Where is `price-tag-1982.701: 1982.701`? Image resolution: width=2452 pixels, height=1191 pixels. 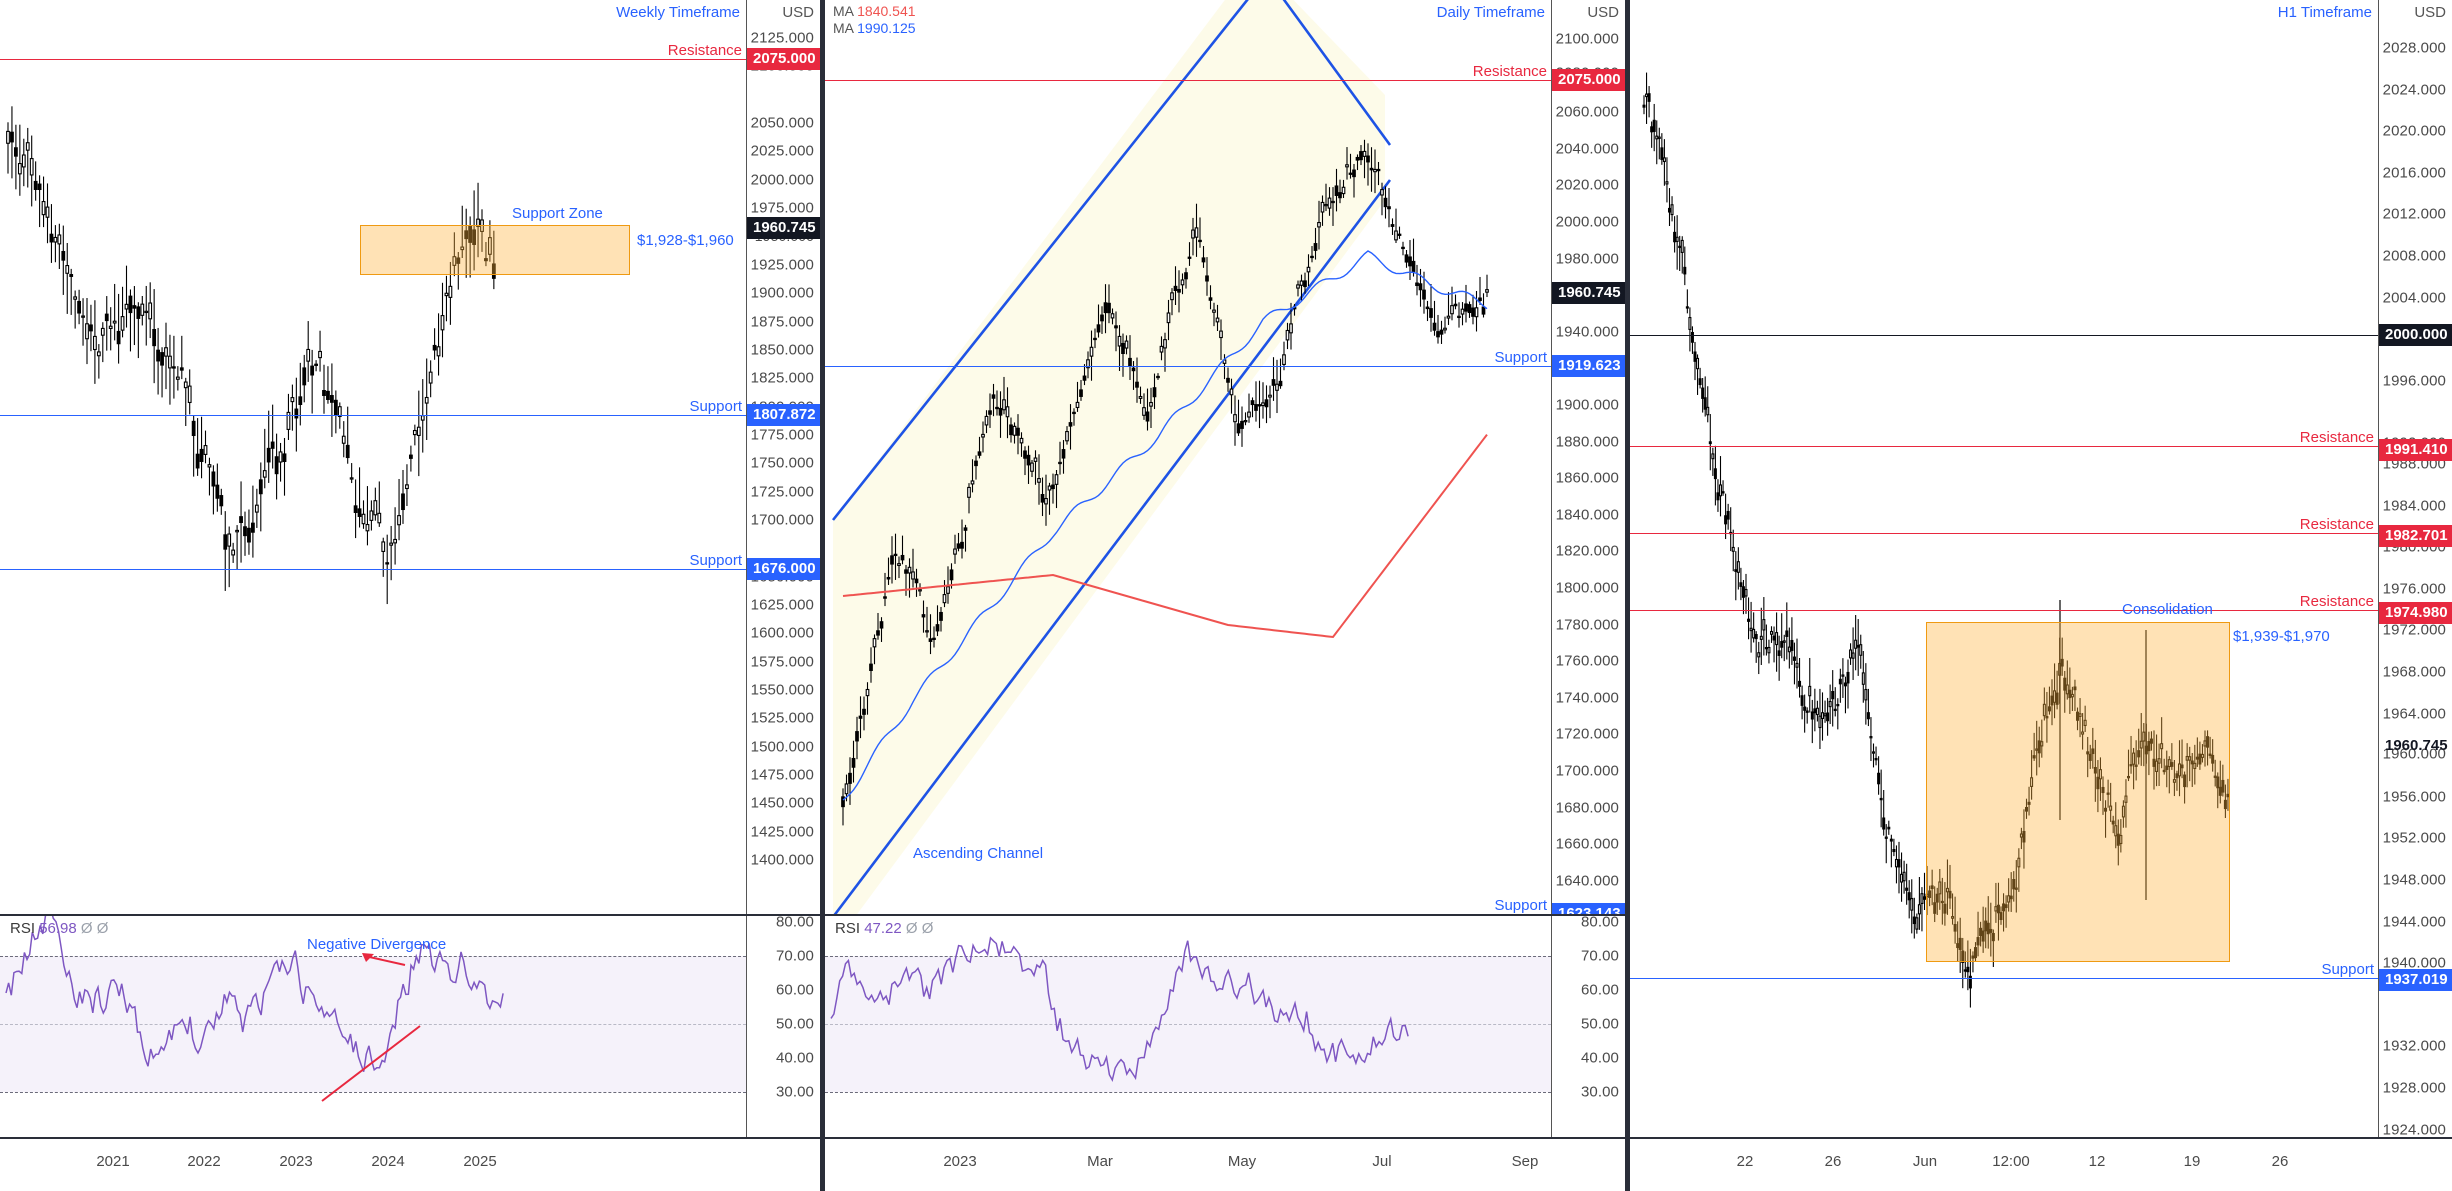 price-tag-1982.701: 1982.701 is located at coordinates (2415, 536).